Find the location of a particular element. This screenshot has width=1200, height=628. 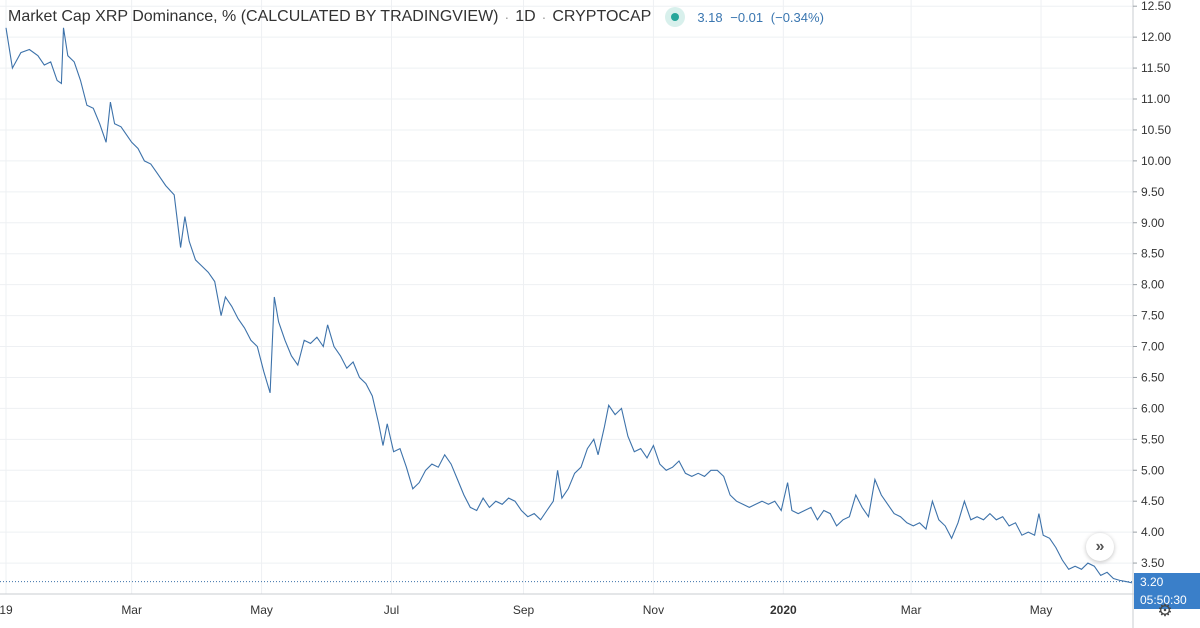

y-tick-label: 12.00 is located at coordinates (1156, 37).